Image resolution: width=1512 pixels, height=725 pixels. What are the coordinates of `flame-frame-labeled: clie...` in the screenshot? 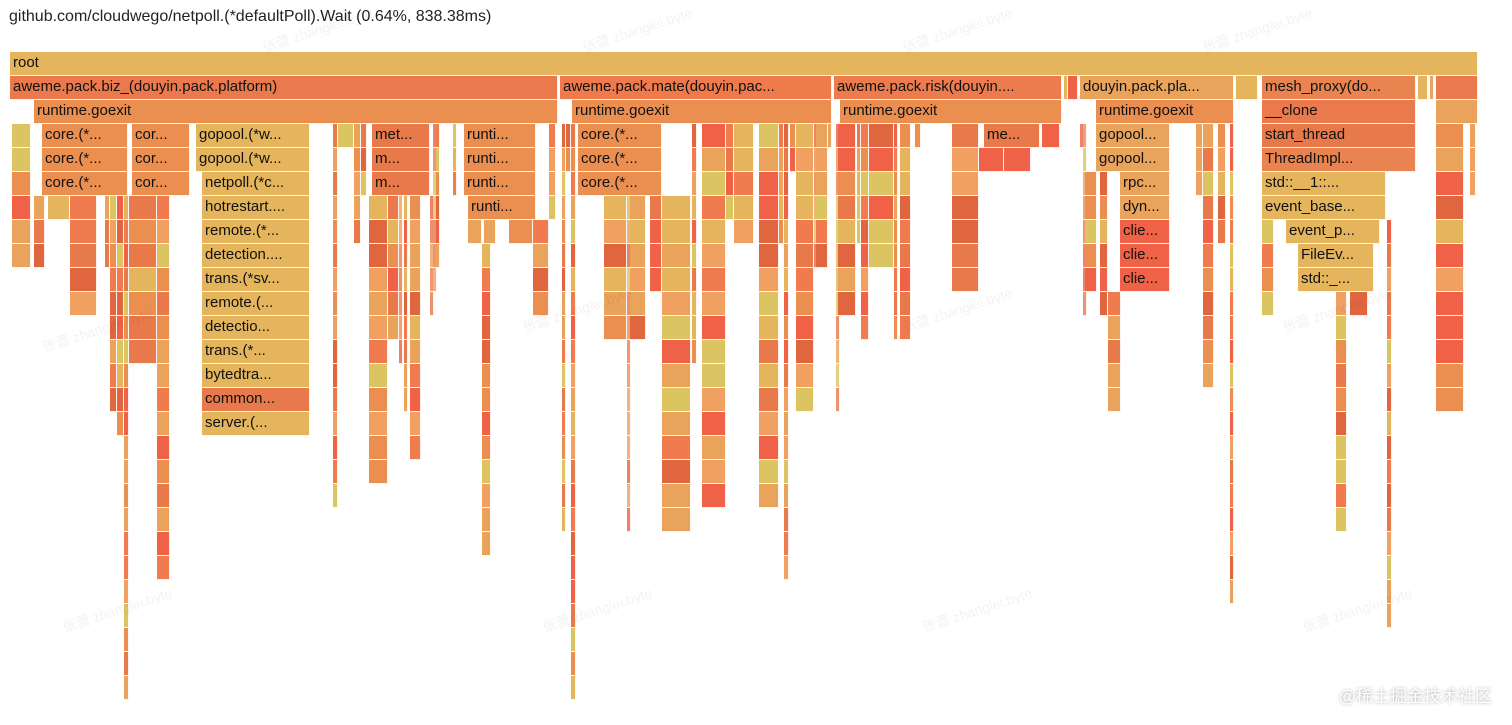 It's located at (1145, 280).